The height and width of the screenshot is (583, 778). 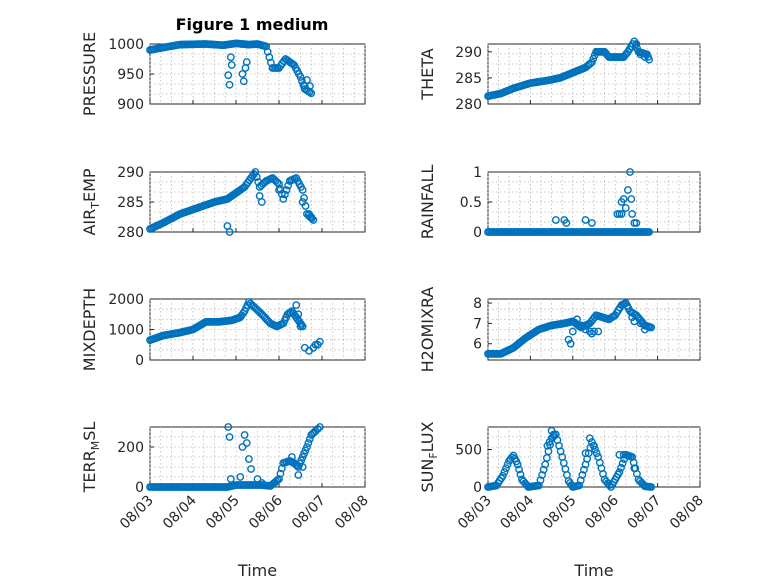 I want to click on y-axis-label: SUNFLUX, so click(x=429, y=456).